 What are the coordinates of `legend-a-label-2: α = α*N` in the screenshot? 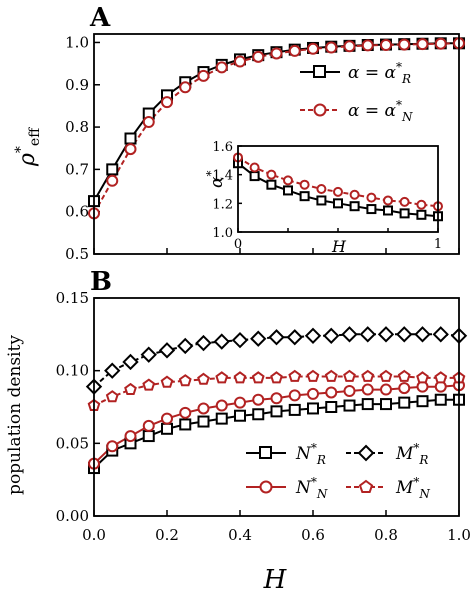 It's located at (380, 111).